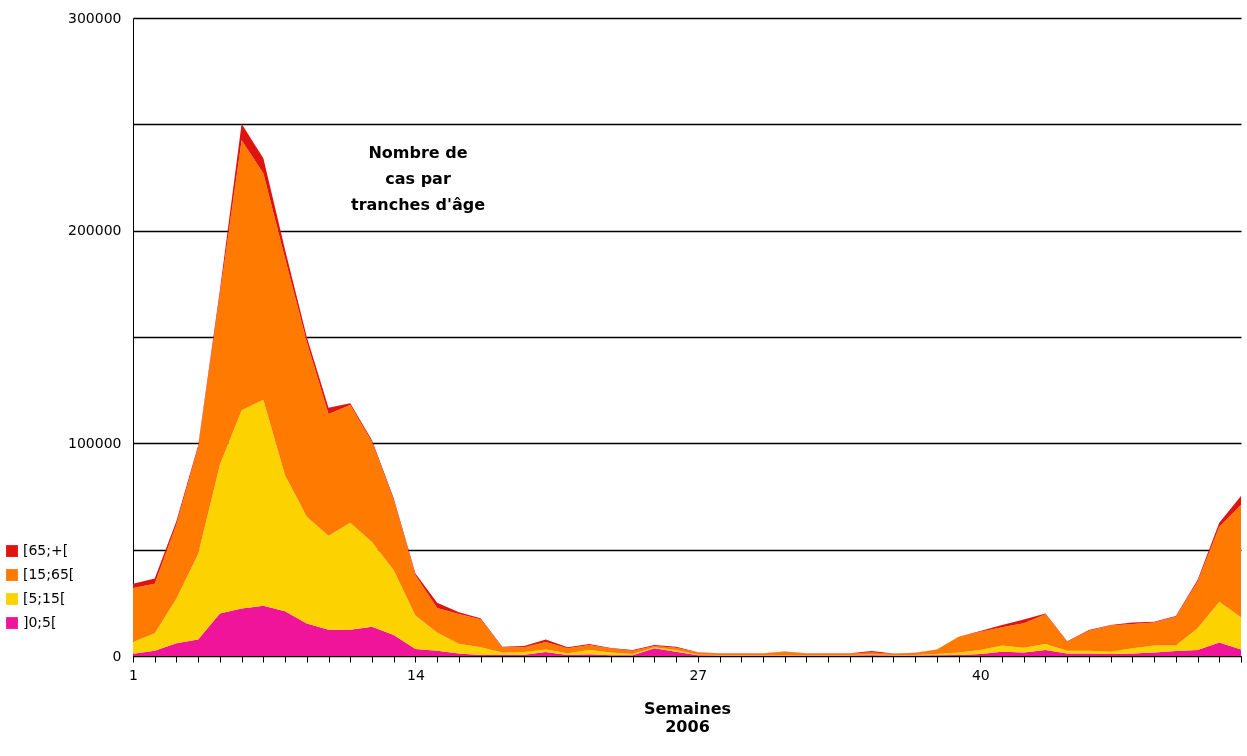 This screenshot has height=756, width=1247. What do you see at coordinates (687, 717) in the screenshot?
I see `x-axis-title: Semaines 2006` at bounding box center [687, 717].